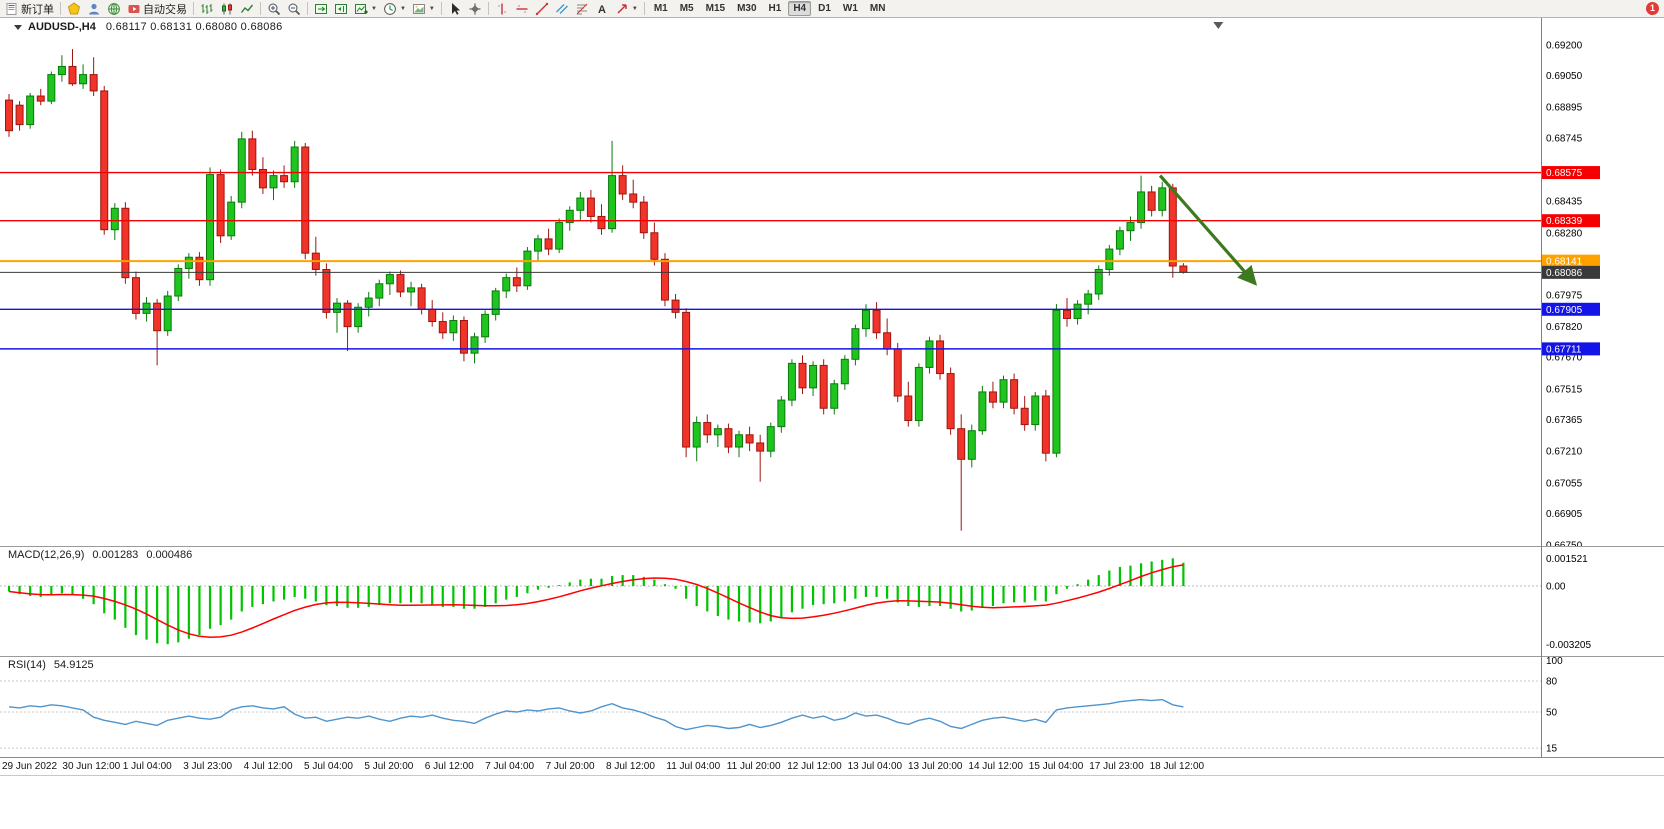  I want to click on macd-scale-label: 0.00, so click(1556, 587).